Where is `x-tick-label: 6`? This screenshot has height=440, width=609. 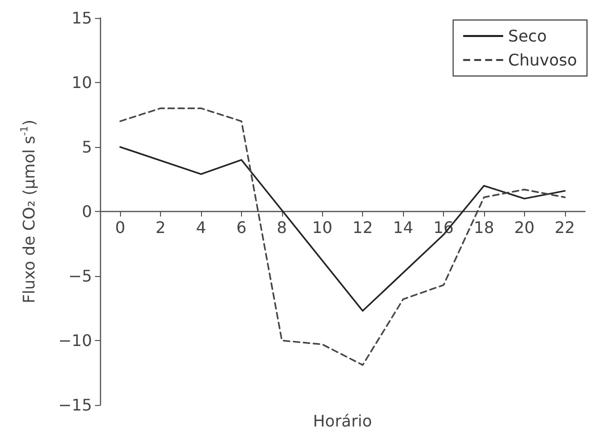 x-tick-label: 6 is located at coordinates (241, 227).